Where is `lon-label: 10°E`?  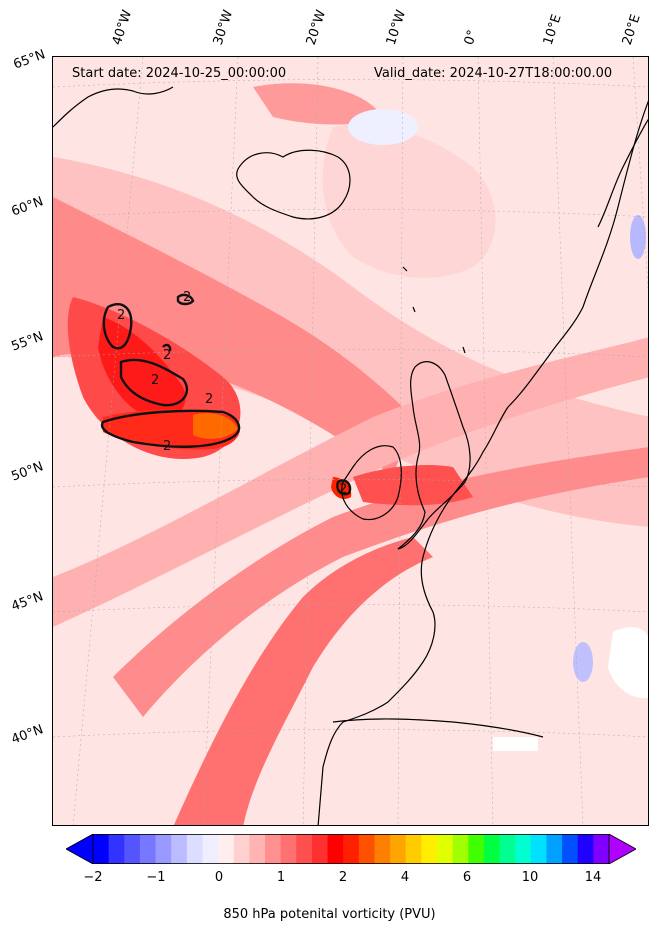
lon-label: 10°E is located at coordinates (552, 30).